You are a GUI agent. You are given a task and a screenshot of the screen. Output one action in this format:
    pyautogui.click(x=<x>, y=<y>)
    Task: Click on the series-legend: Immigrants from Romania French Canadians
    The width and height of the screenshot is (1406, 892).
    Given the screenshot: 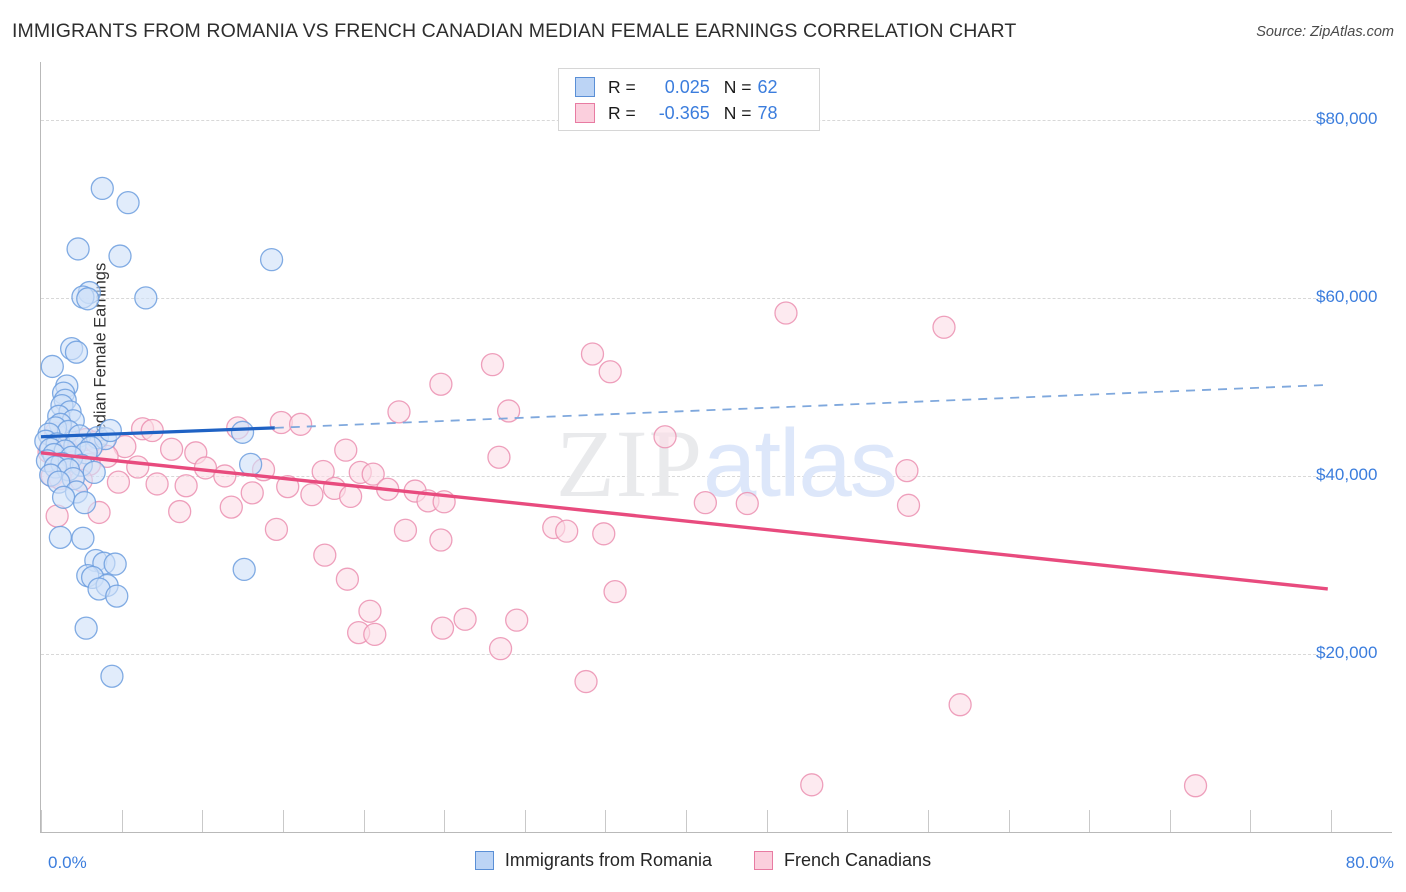 What is the action you would take?
    pyautogui.click(x=703, y=860)
    